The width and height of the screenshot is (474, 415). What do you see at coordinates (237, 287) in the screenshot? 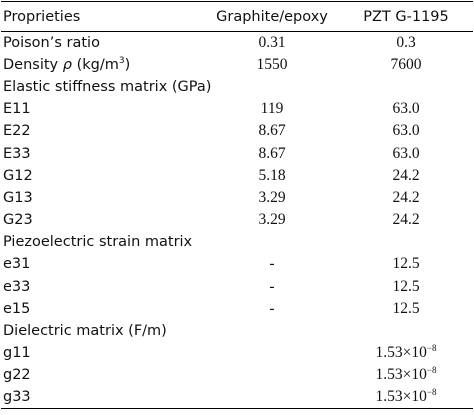
I see `data-row: e33 - 12.5` at bounding box center [237, 287].